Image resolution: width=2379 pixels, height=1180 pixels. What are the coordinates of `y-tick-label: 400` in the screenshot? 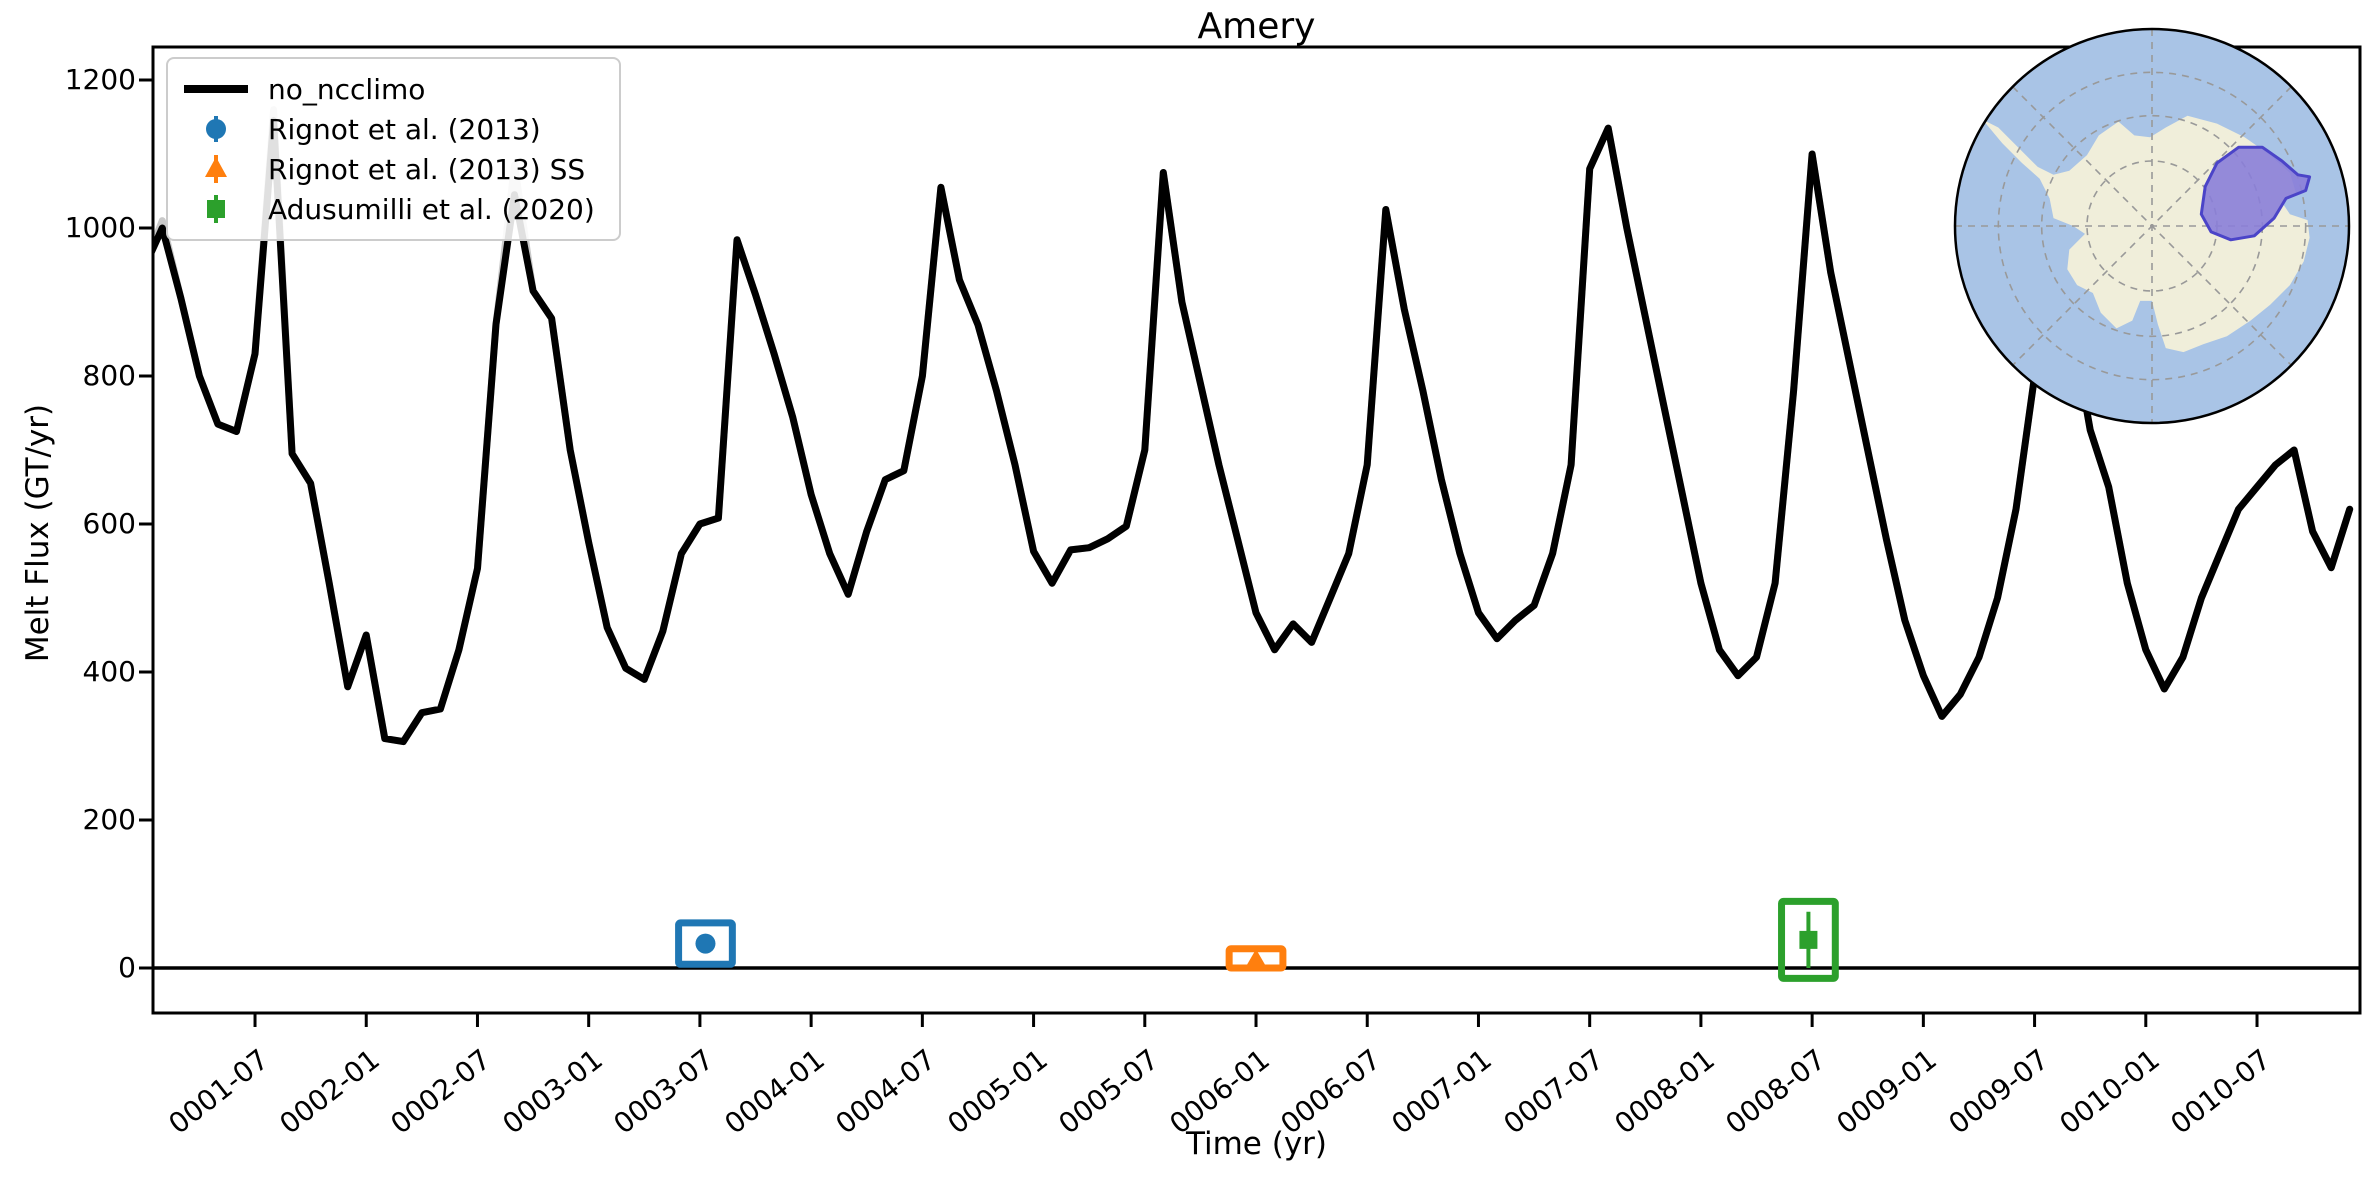 It's located at (109, 671).